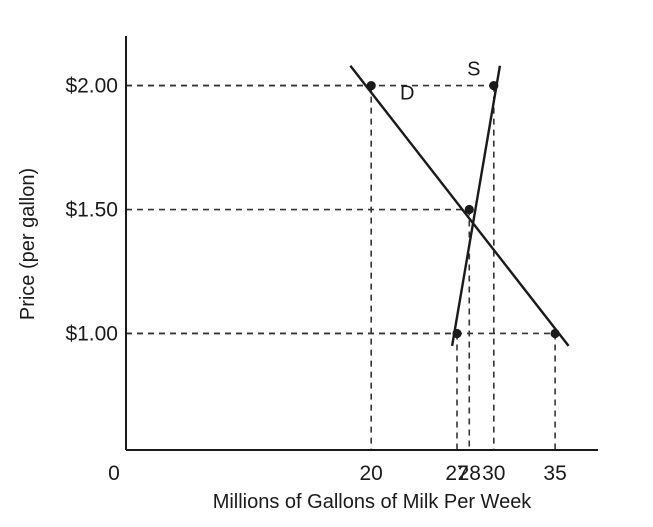 This screenshot has height=527, width=653. I want to click on x-tick-label: 35, so click(554, 473).